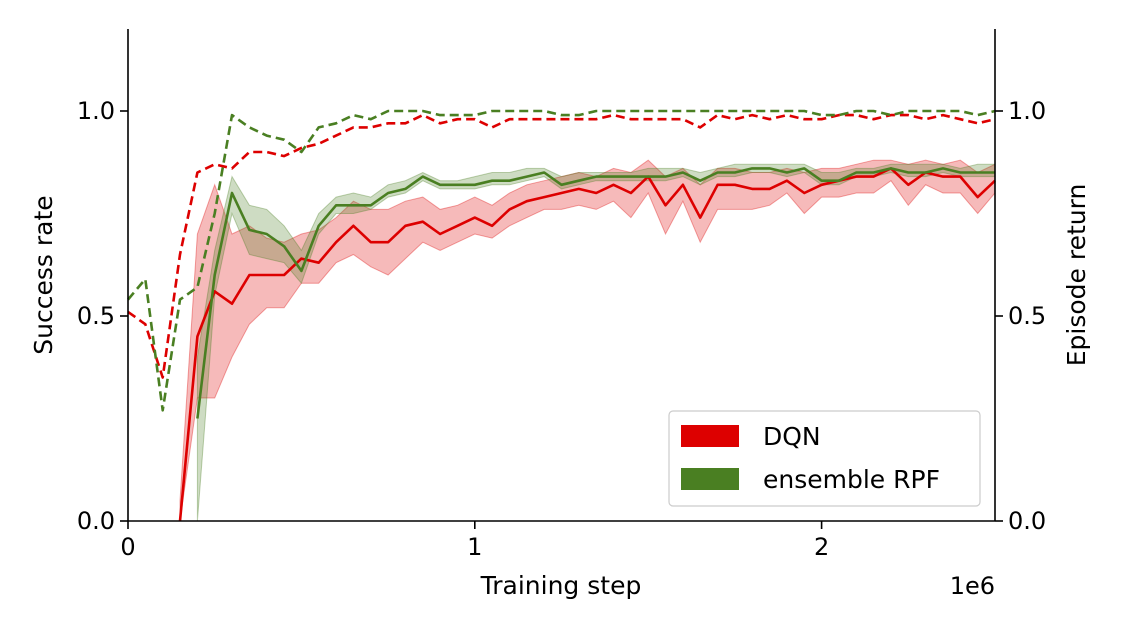  I want to click on legend-swatch-ensemble-rpf, so click(710, 479).